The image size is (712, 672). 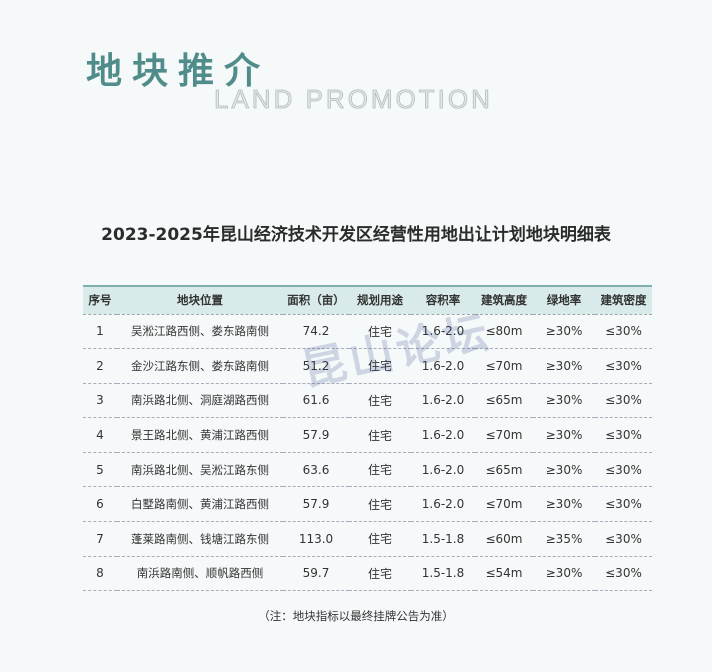 I want to click on table-row: 4 景王路北侧、黄浦江路西侧 57.9 住宅 1.6-2.0 ≤70m ≥30% ≤30%, so click(x=367, y=435).